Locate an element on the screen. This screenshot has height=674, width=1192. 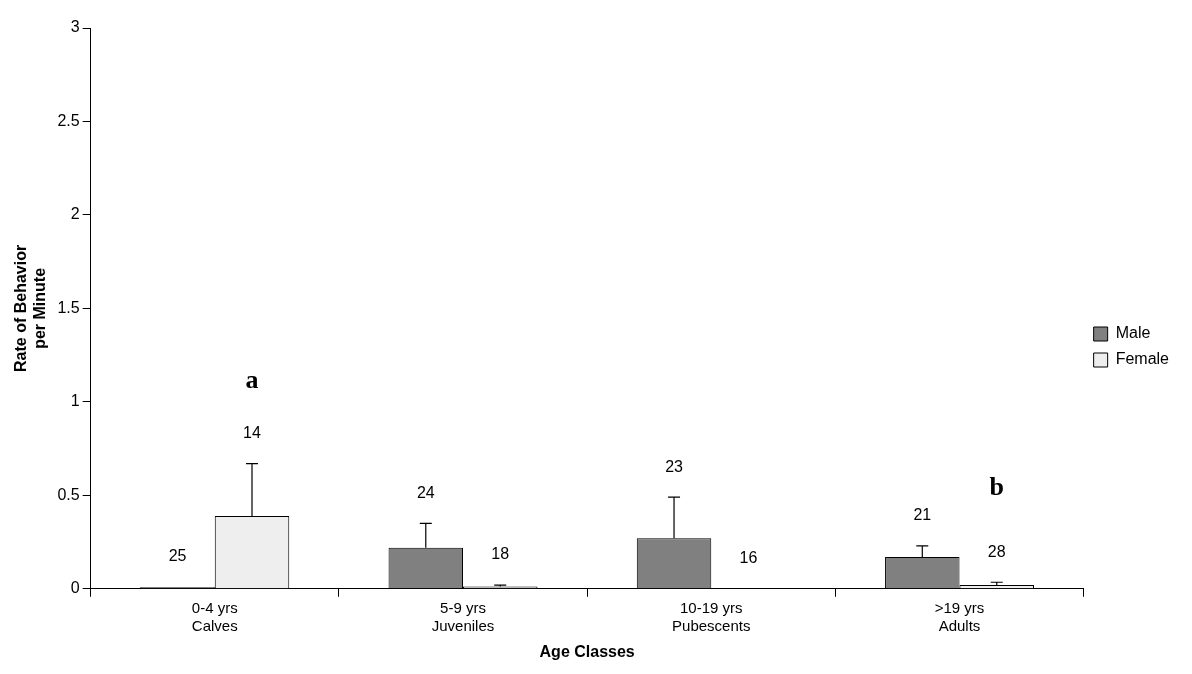
annotation: 18 is located at coordinates (500, 554).